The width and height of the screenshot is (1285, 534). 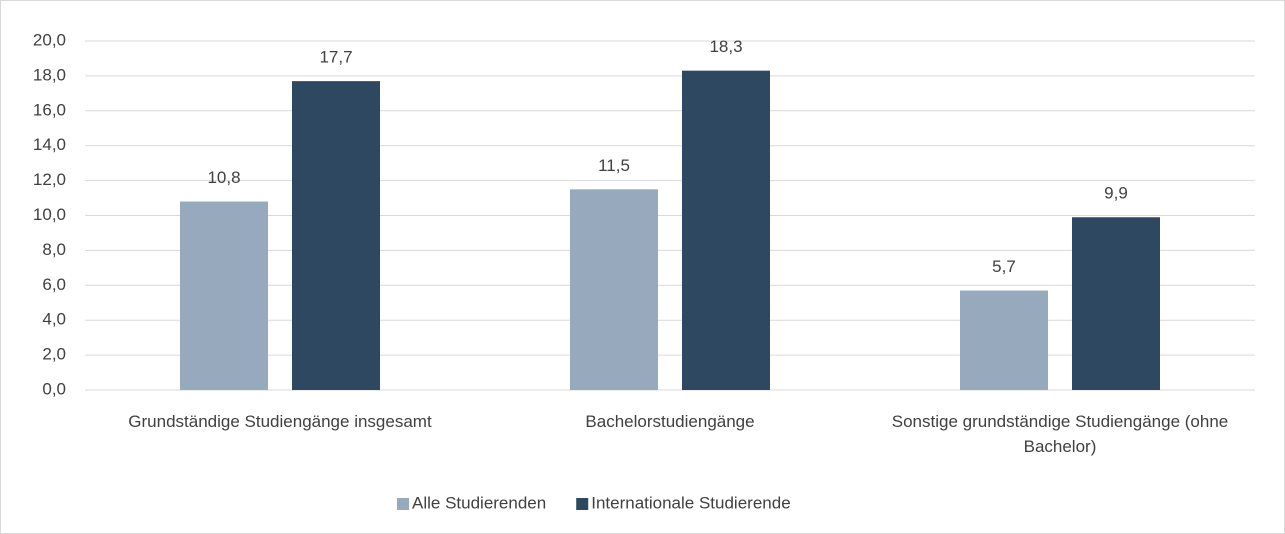 I want to click on data-label: 10,8, so click(x=223, y=177).